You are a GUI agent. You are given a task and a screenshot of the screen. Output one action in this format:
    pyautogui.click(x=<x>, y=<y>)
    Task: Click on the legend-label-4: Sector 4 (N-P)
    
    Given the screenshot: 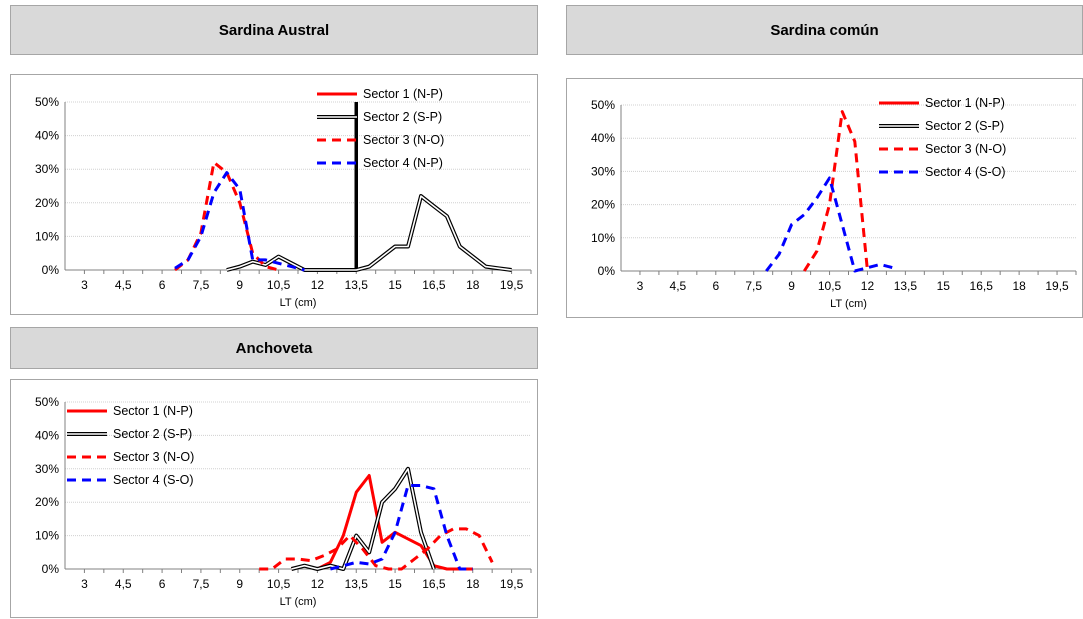 What is the action you would take?
    pyautogui.click(x=403, y=163)
    